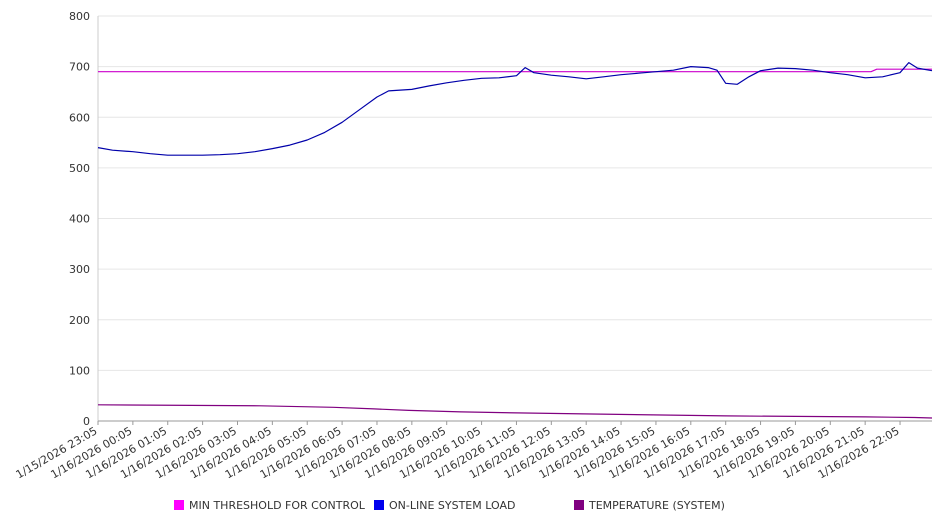 The height and width of the screenshot is (526, 946). I want to click on y-tick-label: 0, so click(86, 421).